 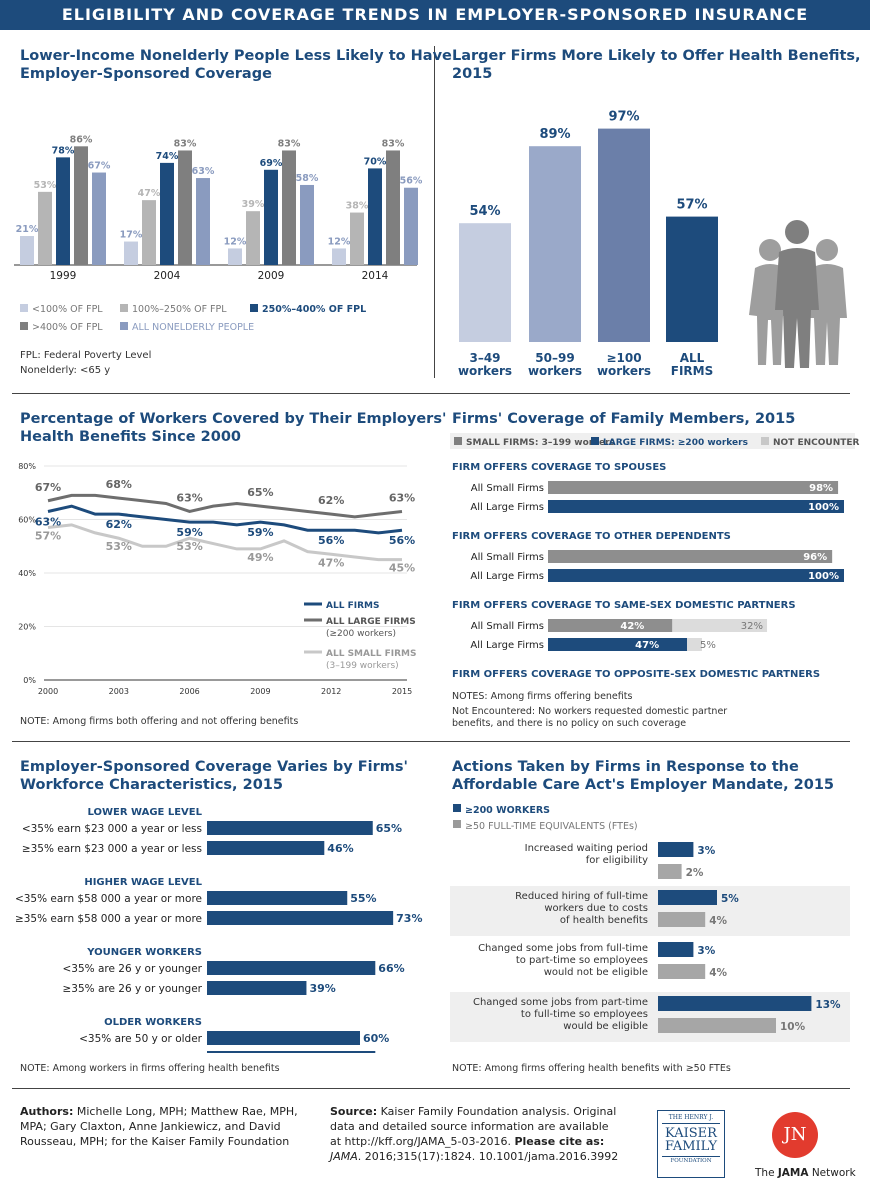 What do you see at coordinates (650, 911) in the screenshot?
I see `row-band` at bounding box center [650, 911].